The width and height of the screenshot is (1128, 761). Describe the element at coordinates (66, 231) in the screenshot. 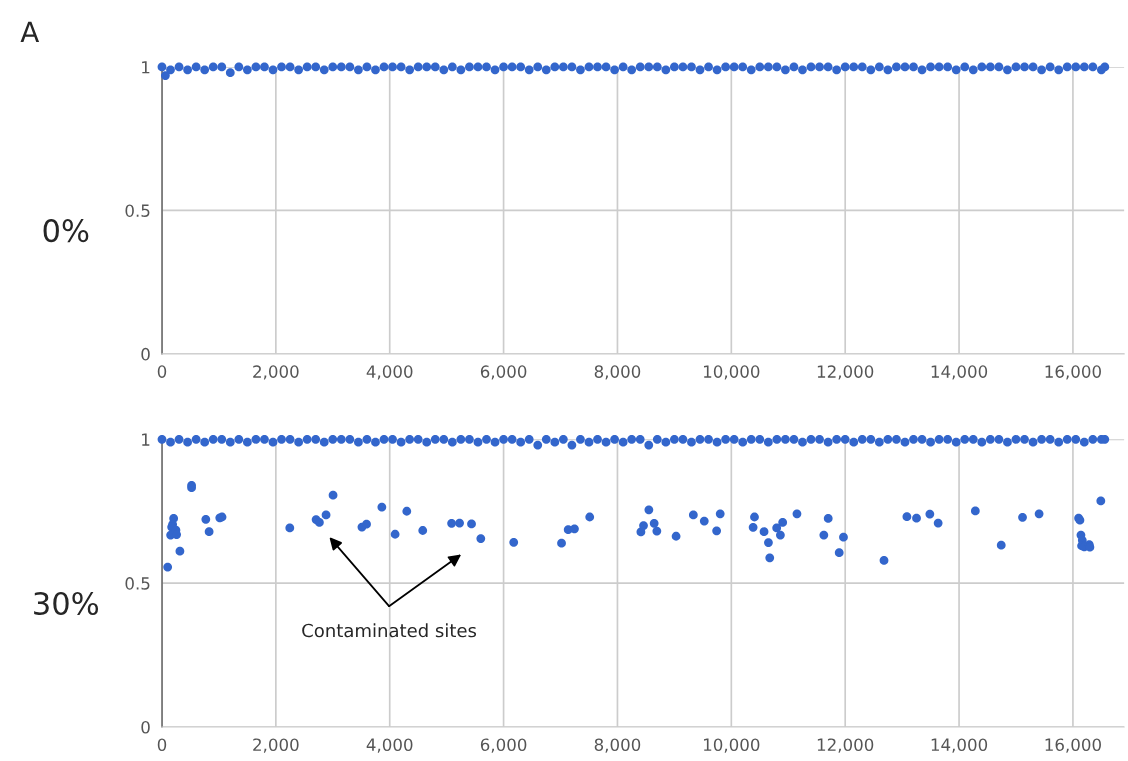

I see `y-axis-title: 0%` at that location.